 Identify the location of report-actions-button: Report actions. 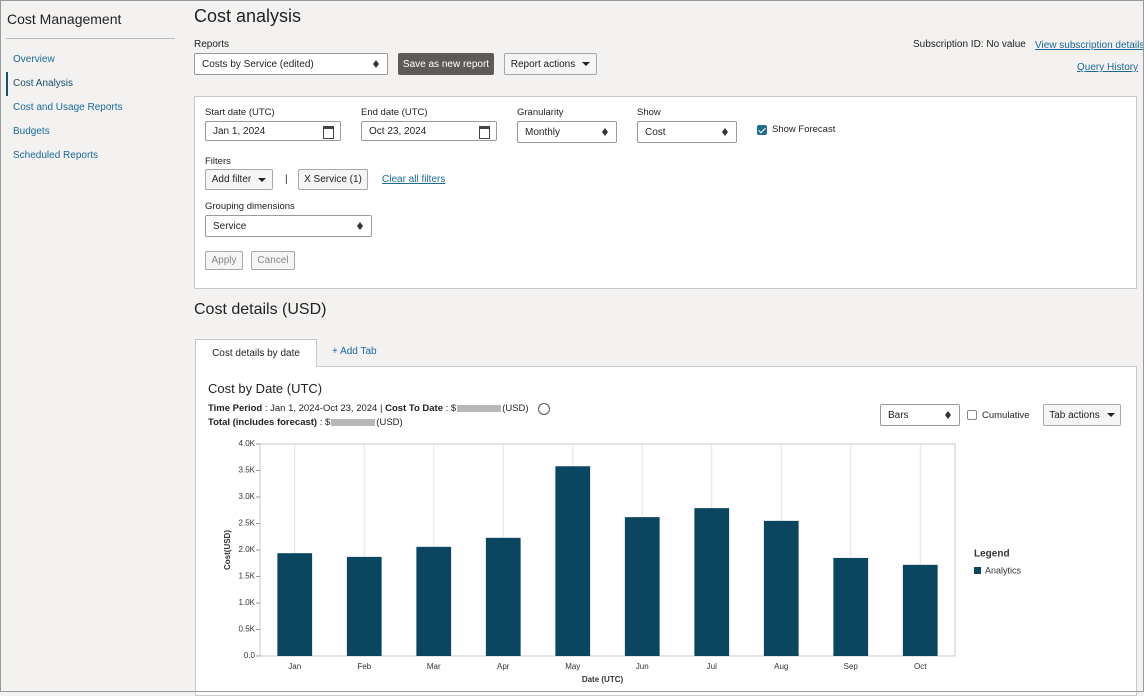
(550, 64).